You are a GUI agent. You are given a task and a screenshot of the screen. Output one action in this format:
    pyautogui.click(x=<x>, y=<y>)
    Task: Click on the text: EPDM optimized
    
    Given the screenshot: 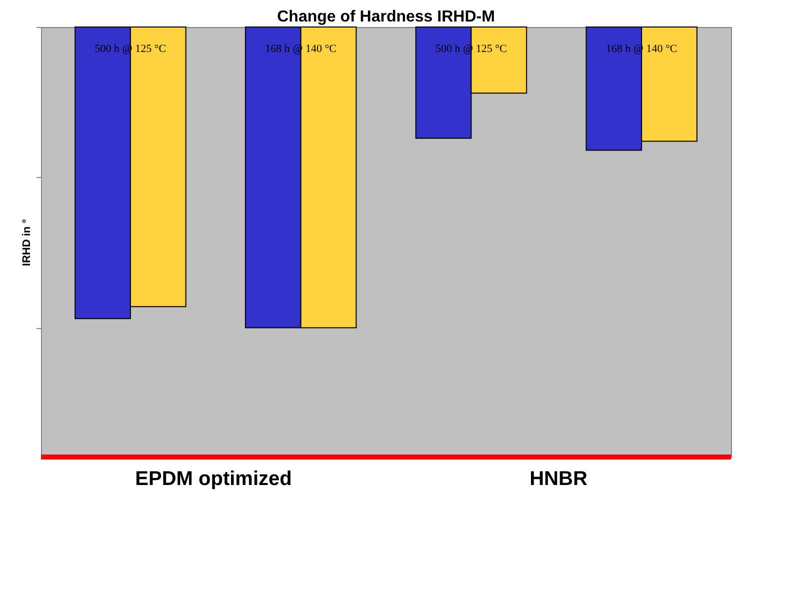 What is the action you would take?
    pyautogui.click(x=213, y=479)
    